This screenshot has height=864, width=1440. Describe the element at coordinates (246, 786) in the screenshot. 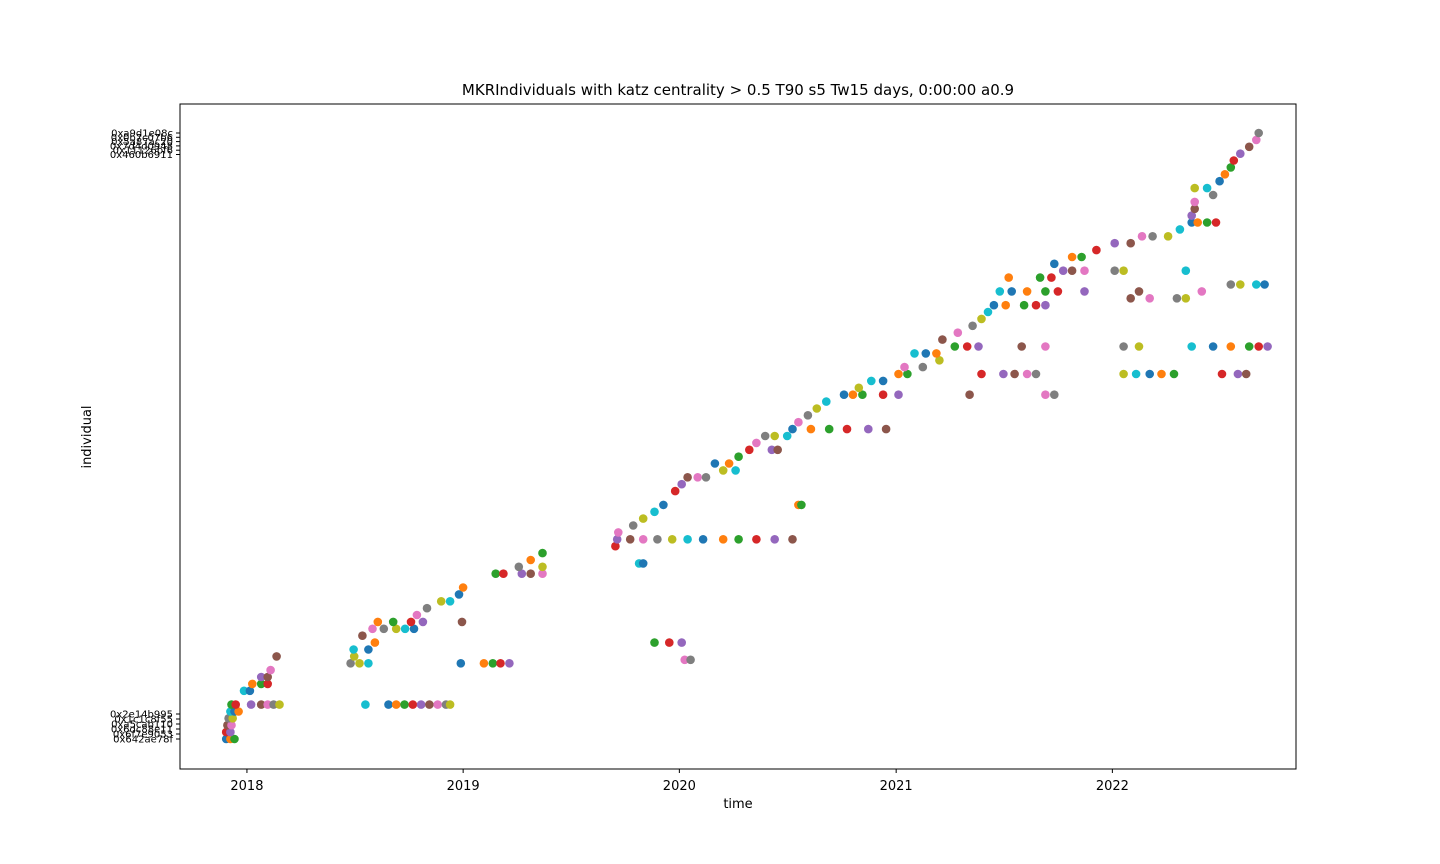

I see `x-tick-label: 2018` at that location.